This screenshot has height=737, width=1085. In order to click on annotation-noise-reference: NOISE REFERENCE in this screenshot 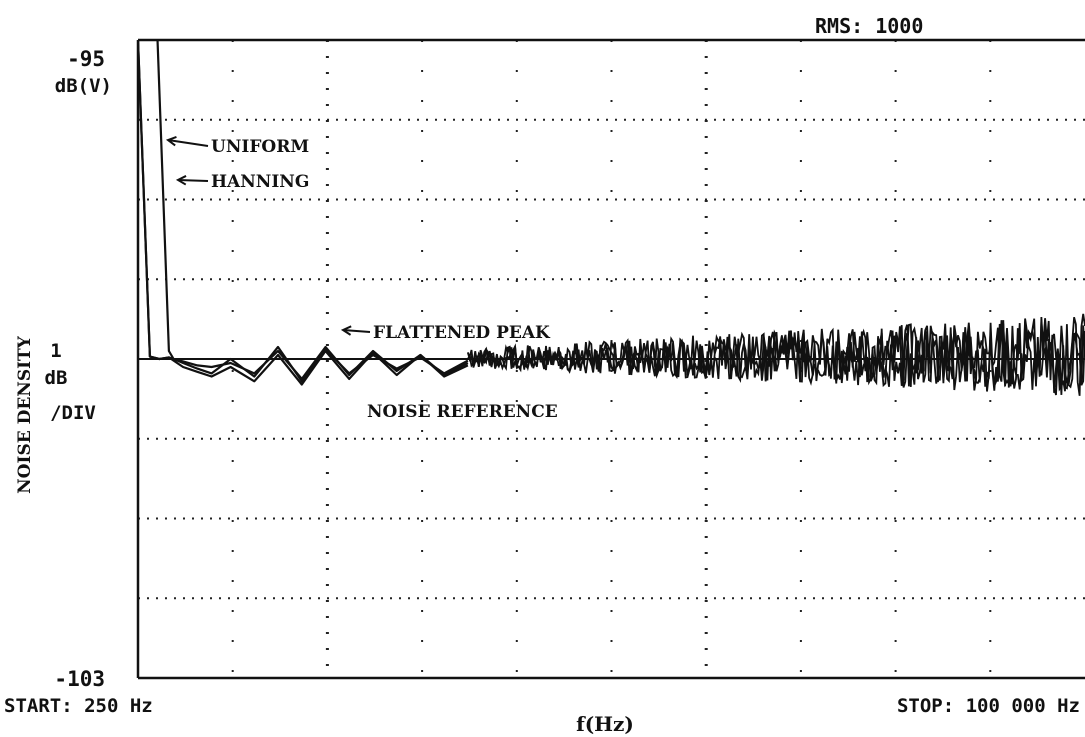, I will do `click(462, 412)`.